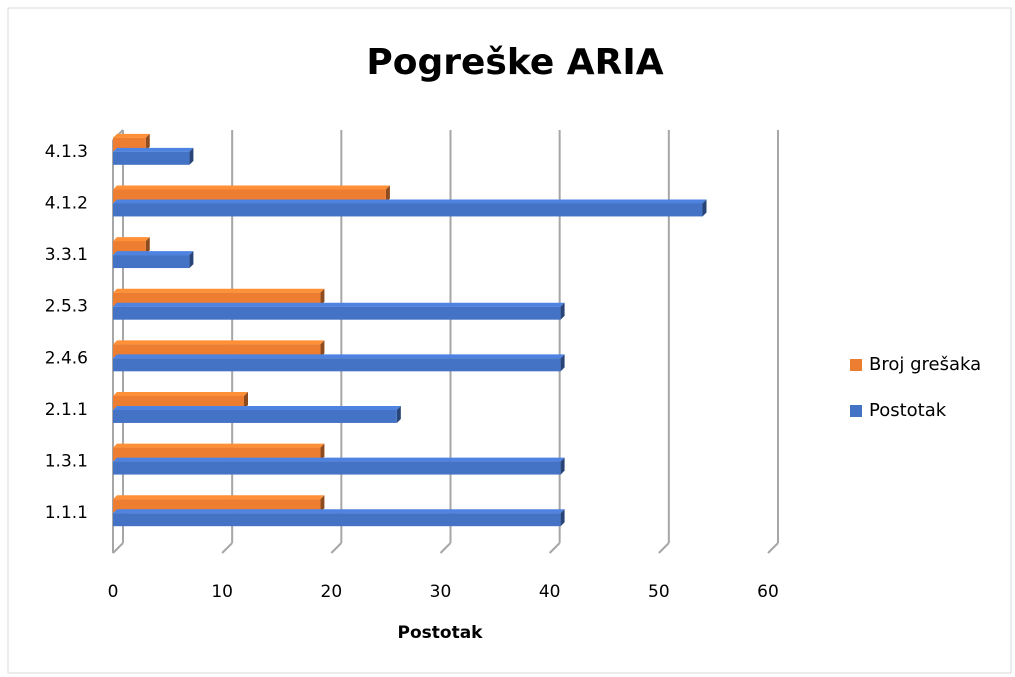  What do you see at coordinates (66, 358) in the screenshot?
I see `y-tick-label: 2.4.6` at bounding box center [66, 358].